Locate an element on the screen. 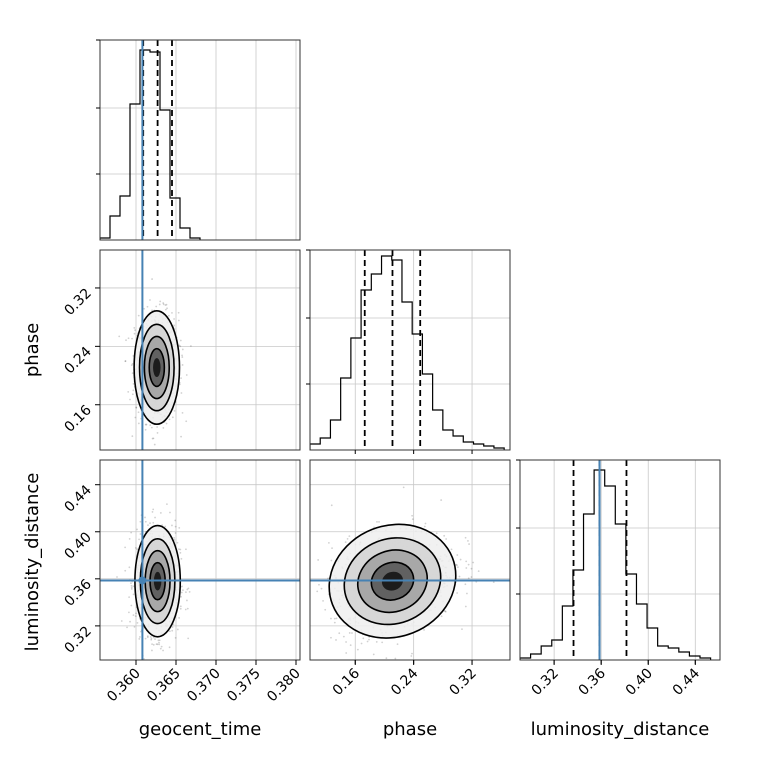 The image size is (760, 760). hist-panel-geocent-time is located at coordinates (198, 140).